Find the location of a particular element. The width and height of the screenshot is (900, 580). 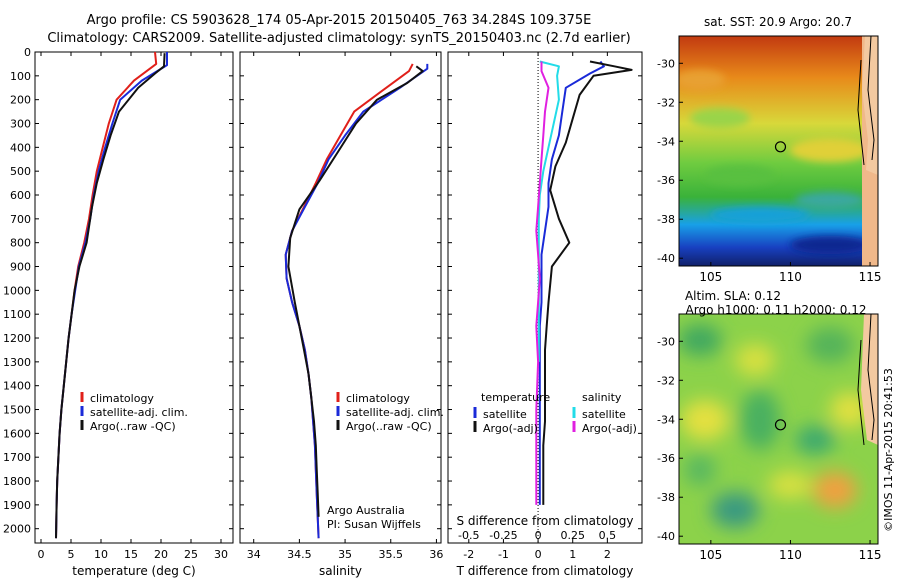

annotation-text: Argo Australia is located at coordinates (366, 510).